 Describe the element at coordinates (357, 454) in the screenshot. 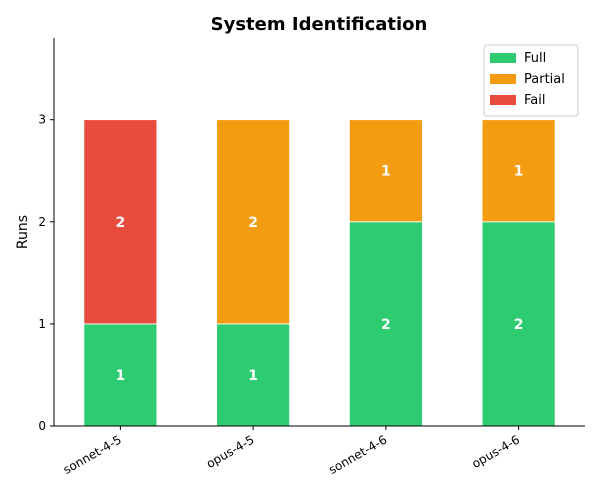

I see `x-tick-label-sonnet-4-6: sonnet-4-6` at that location.